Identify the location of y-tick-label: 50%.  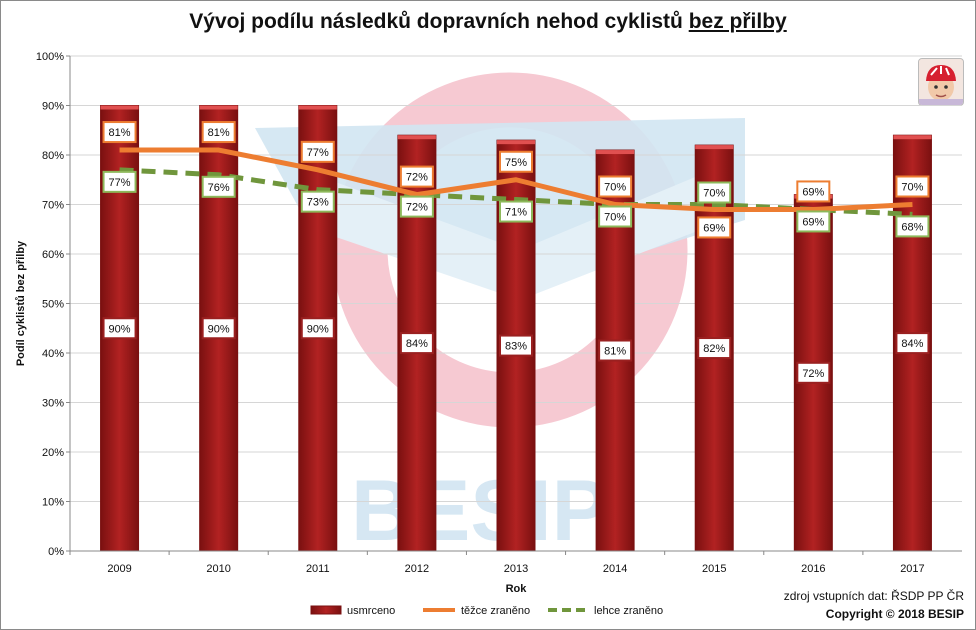
(53, 305).